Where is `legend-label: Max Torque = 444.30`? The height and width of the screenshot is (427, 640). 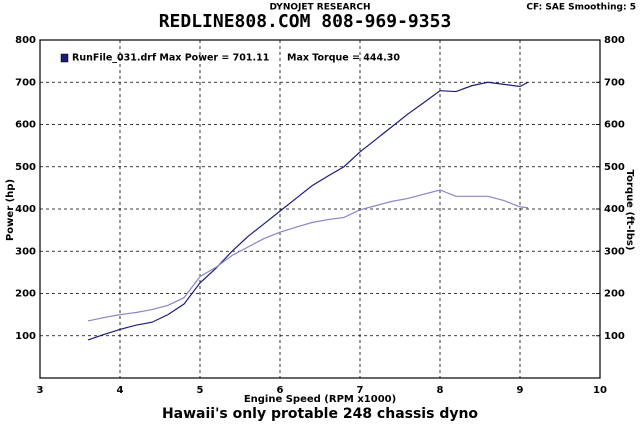 legend-label: Max Torque = 444.30 is located at coordinates (343, 58).